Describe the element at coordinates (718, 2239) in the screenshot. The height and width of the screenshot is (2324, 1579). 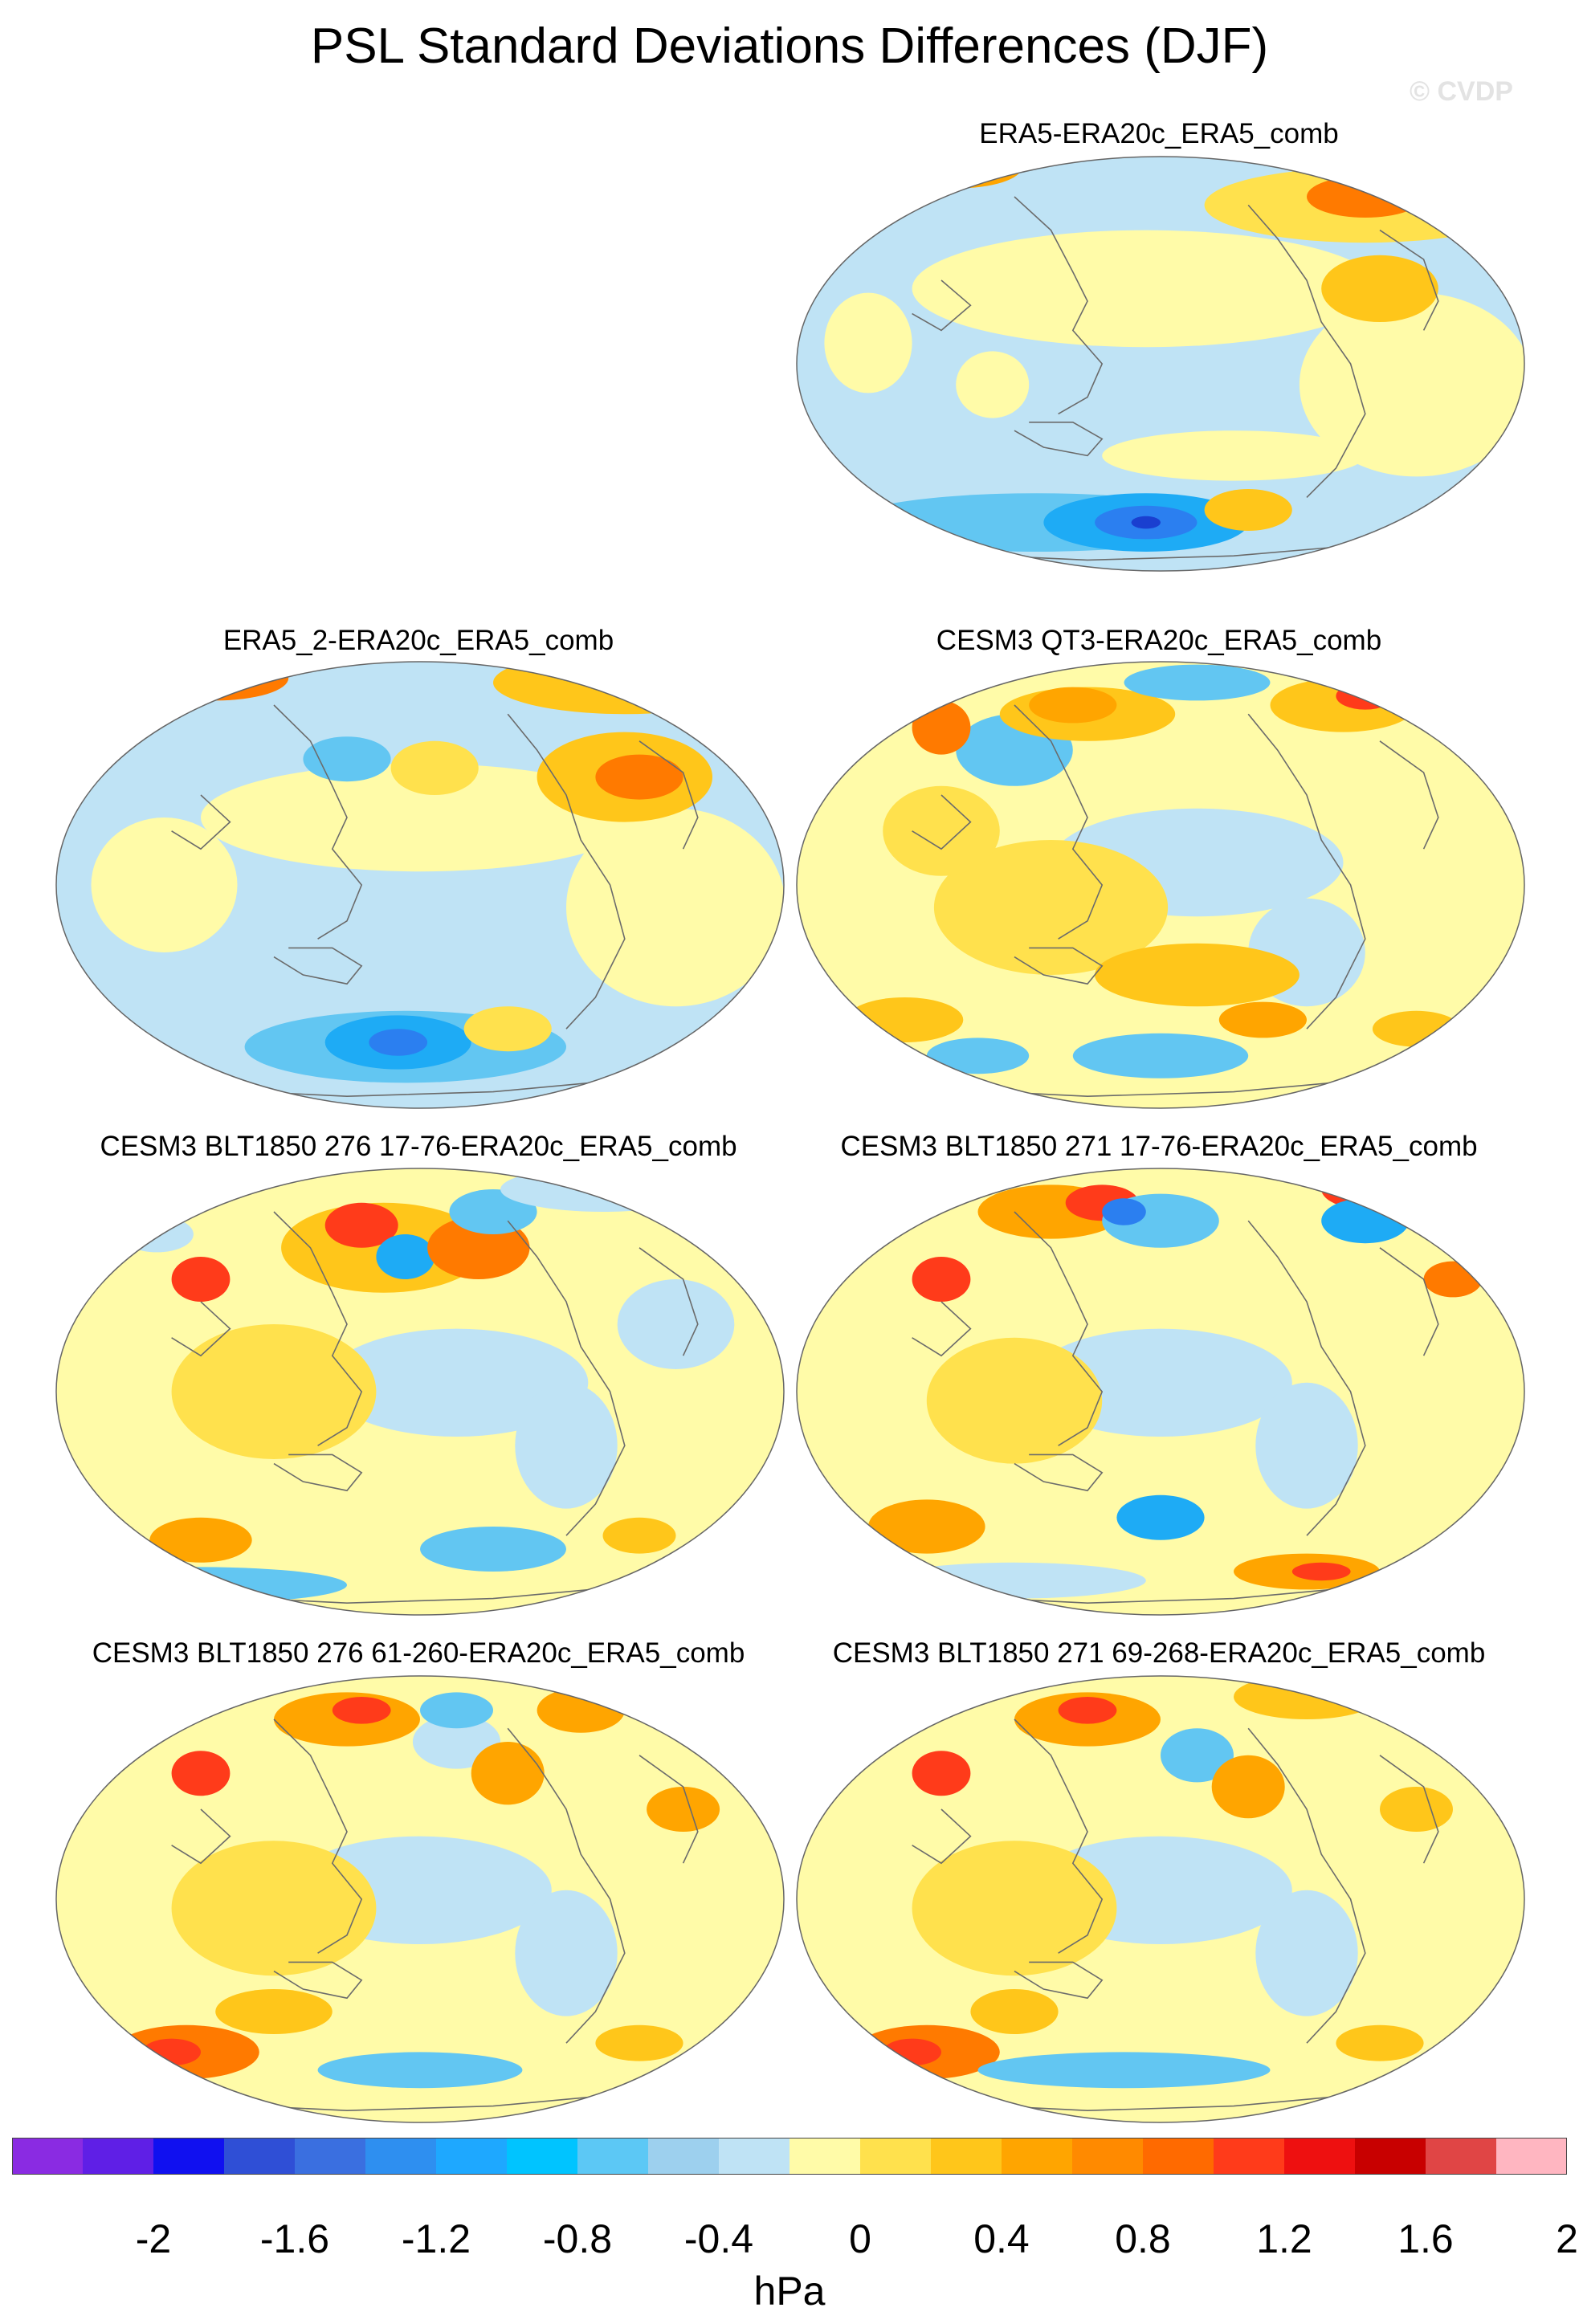
I see `colorbar-tick-label: -0.4` at that location.